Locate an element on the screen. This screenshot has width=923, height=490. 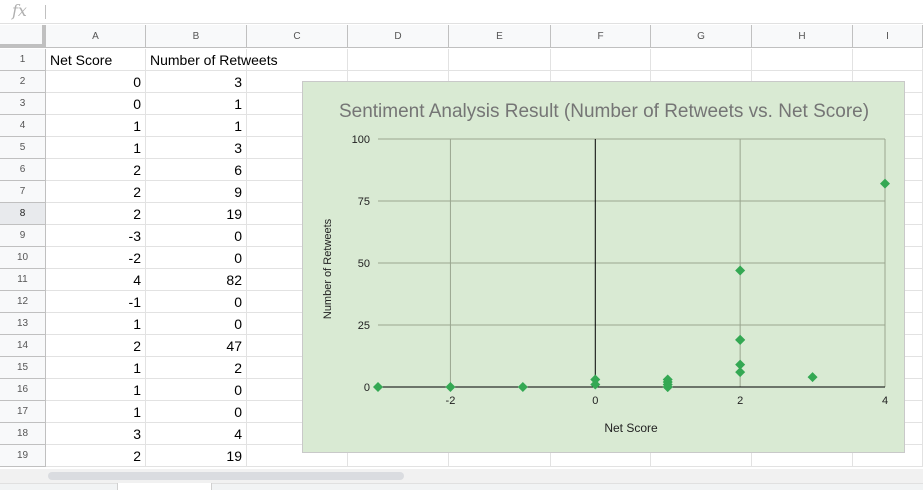
cell-b15: 2 is located at coordinates (196, 368).